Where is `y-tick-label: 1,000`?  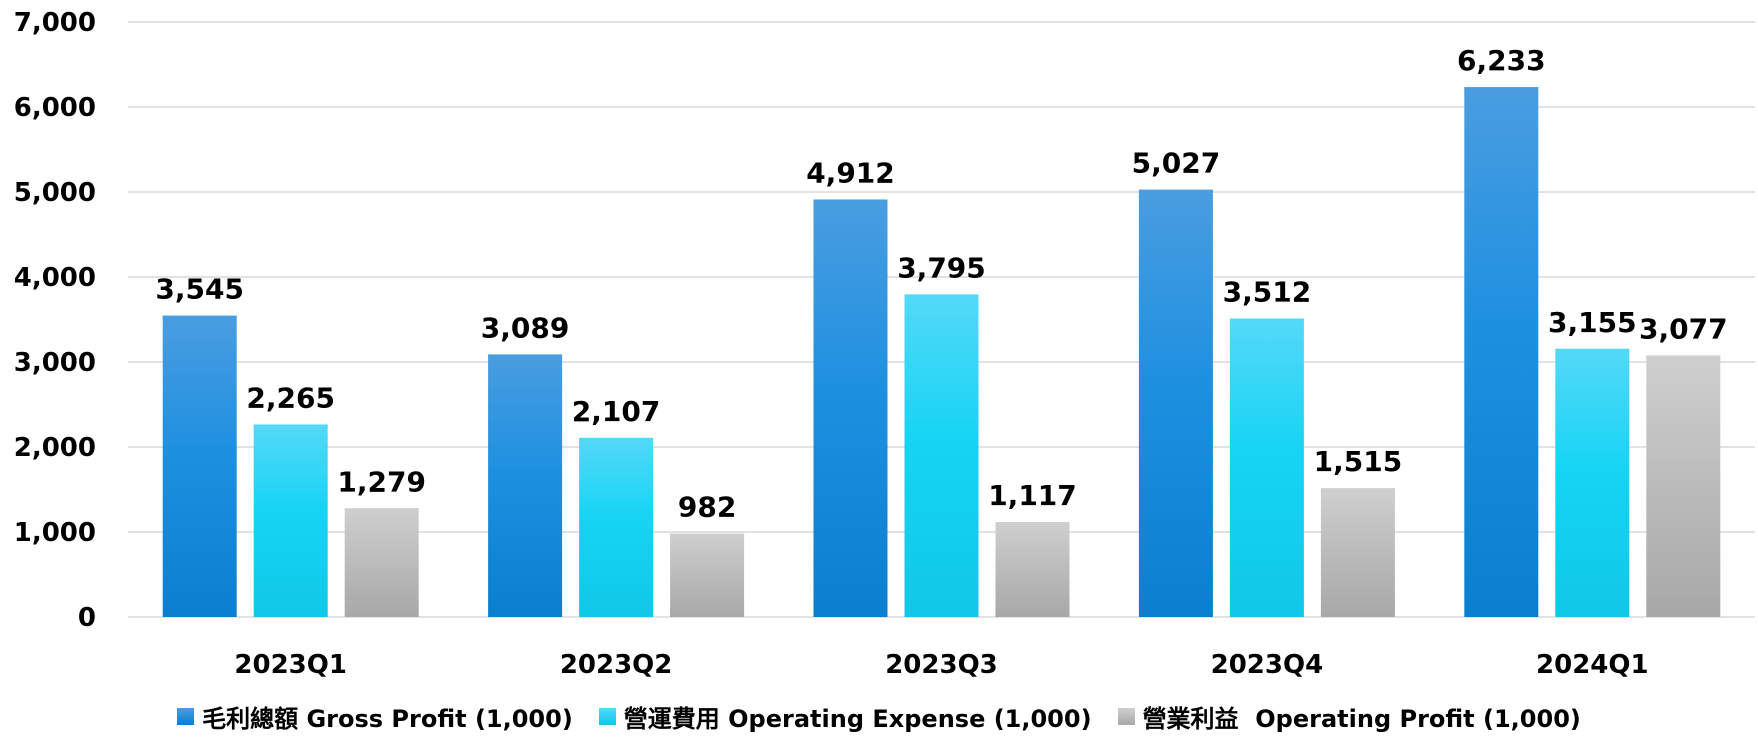 y-tick-label: 1,000 is located at coordinates (55, 533).